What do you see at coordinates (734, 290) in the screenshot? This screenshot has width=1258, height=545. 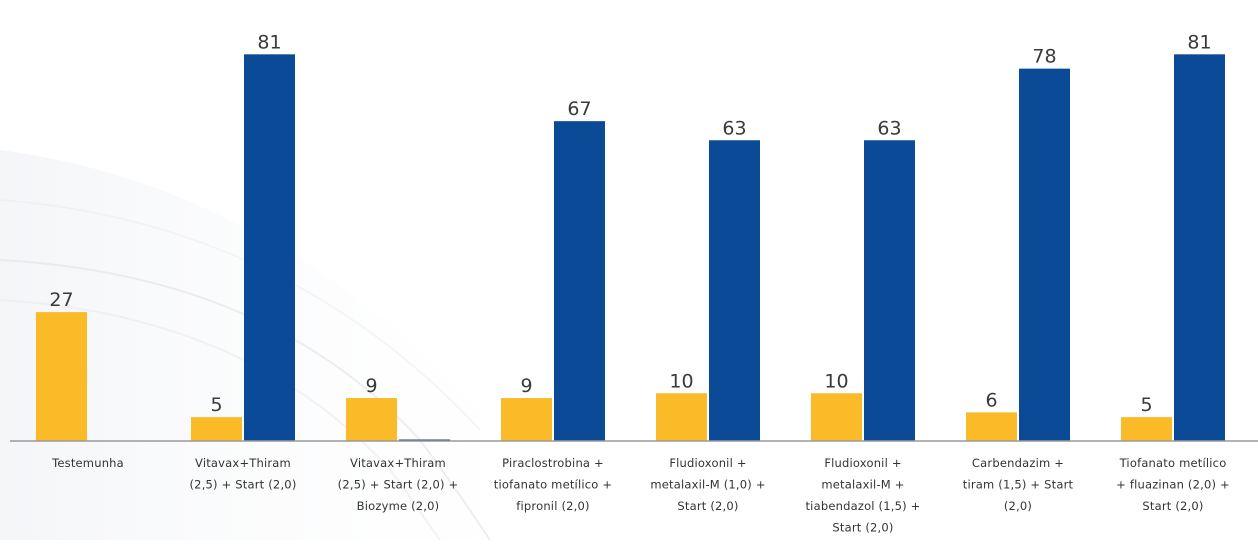 I see `bar-series2-cat5` at bounding box center [734, 290].